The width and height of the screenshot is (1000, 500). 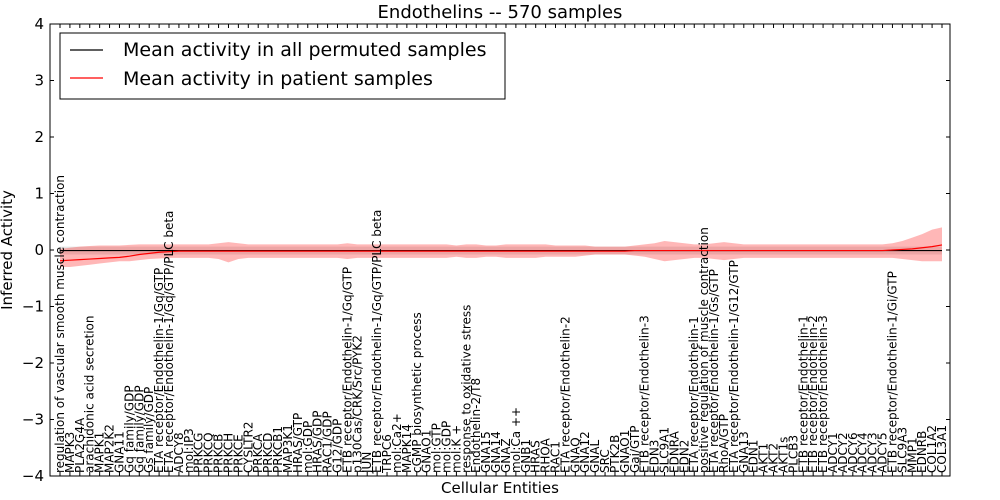 What do you see at coordinates (179, 452) in the screenshot?
I see `category-label: ADCY8` at bounding box center [179, 452].